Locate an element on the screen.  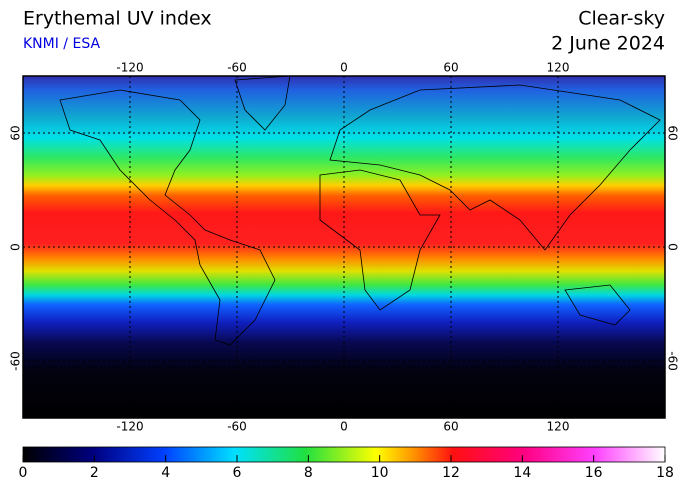
lon-label-top: 60 is located at coordinates (450, 68).